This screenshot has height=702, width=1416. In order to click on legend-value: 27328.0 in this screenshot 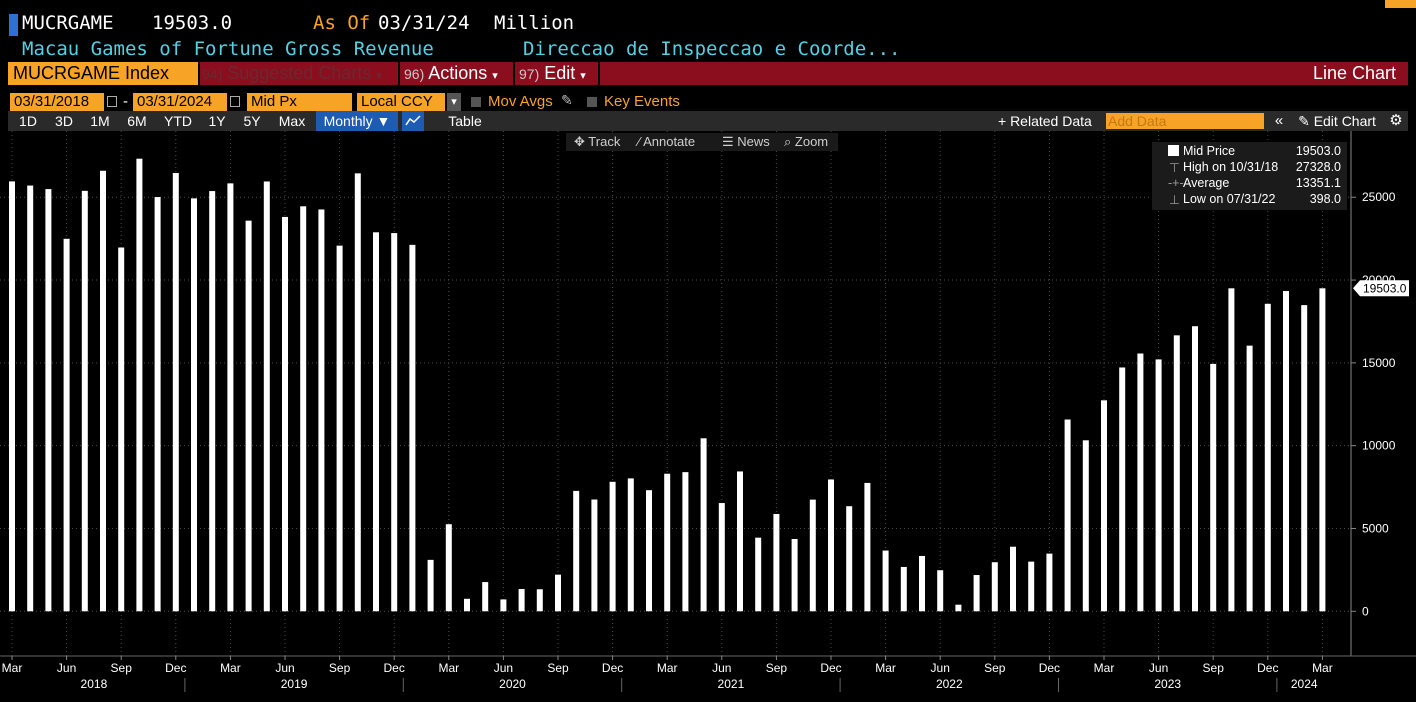, I will do `click(1318, 167)`.